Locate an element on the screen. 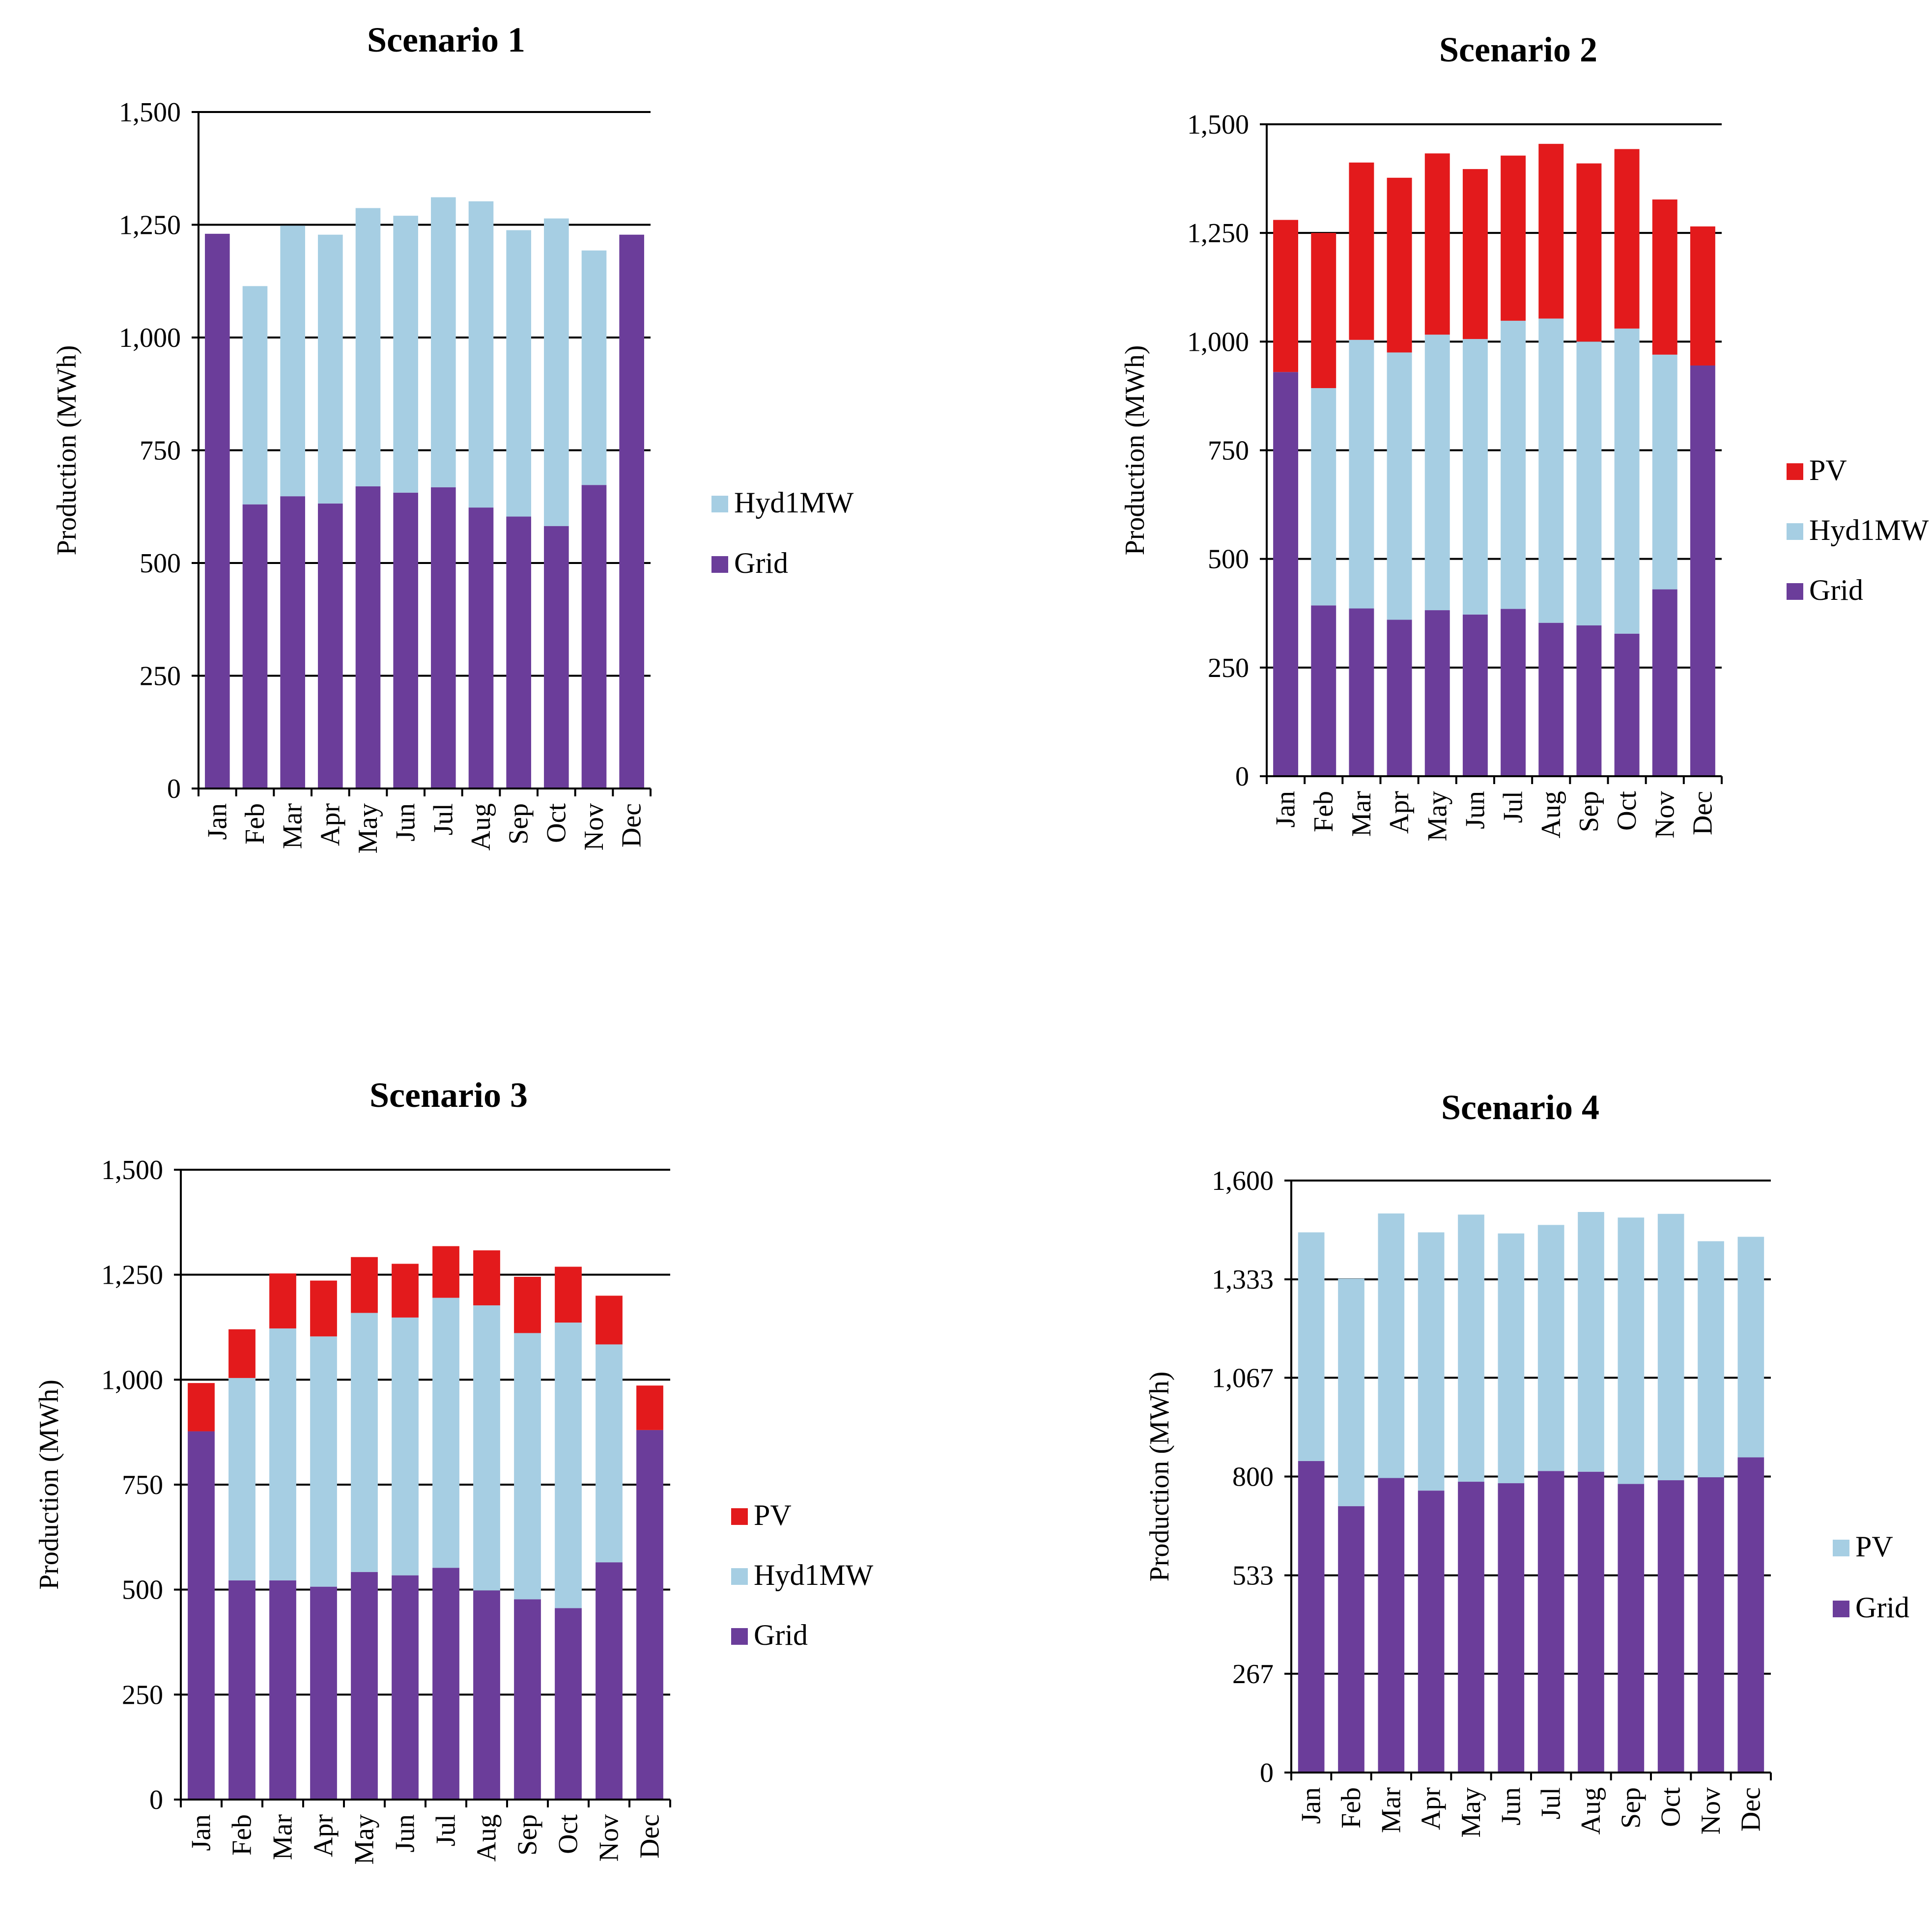  x-tick-label: May is located at coordinates (1471, 1812).